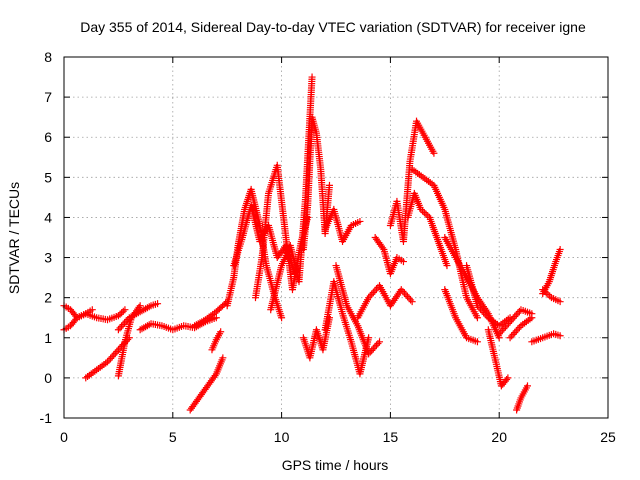  What do you see at coordinates (48, 258) in the screenshot?
I see `y-tick-label: 3` at bounding box center [48, 258].